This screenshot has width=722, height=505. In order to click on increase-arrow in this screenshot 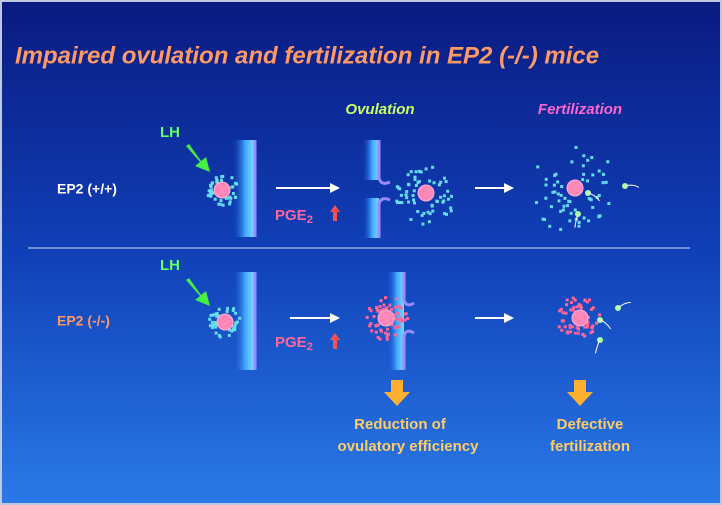, I will do `click(335, 341)`.